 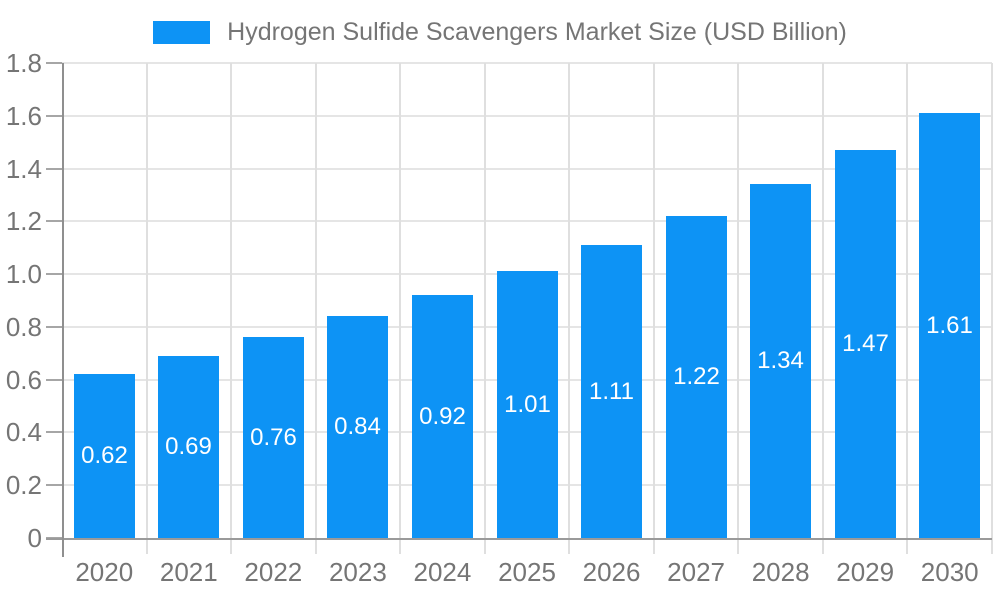 I want to click on bar-value-label: 1.11, so click(x=611, y=391).